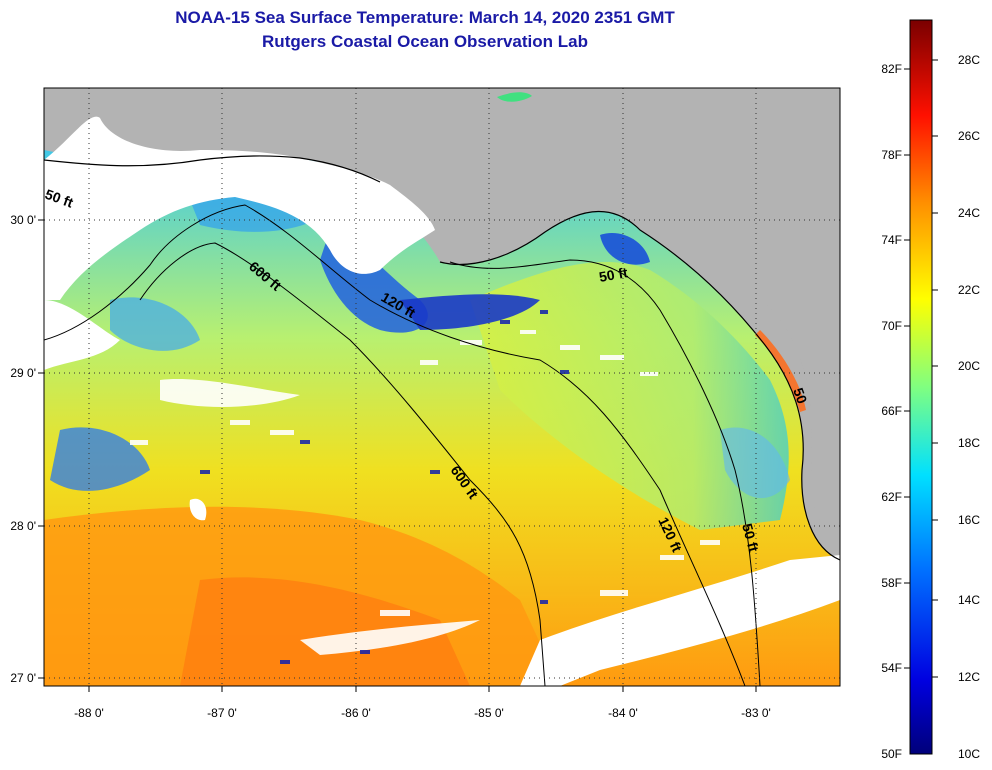 The image size is (992, 770). Describe the element at coordinates (969, 136) in the screenshot. I see `colorbar-c-label: 26C` at that location.